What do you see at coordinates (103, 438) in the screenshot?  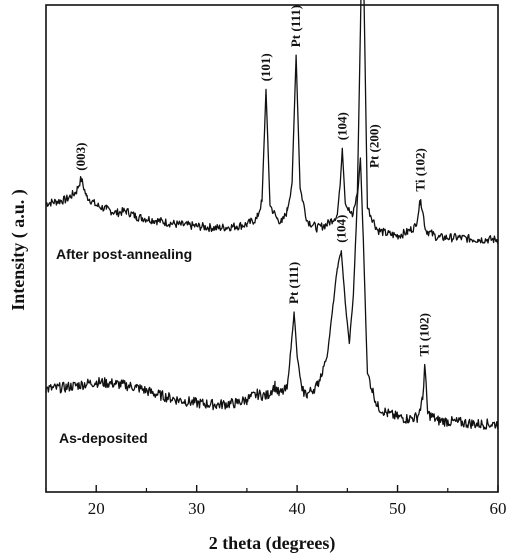 I see `series-label-as-deposited: As-deposited` at bounding box center [103, 438].